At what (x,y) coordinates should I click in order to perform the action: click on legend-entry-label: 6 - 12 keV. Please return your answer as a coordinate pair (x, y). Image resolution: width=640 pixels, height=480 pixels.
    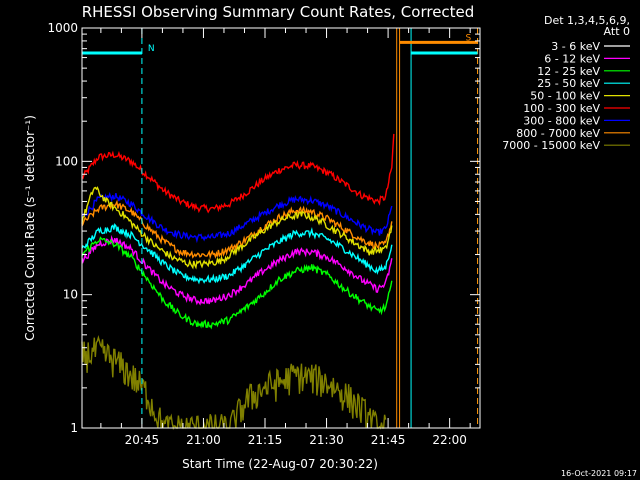
    Looking at the image, I should click on (572, 58).